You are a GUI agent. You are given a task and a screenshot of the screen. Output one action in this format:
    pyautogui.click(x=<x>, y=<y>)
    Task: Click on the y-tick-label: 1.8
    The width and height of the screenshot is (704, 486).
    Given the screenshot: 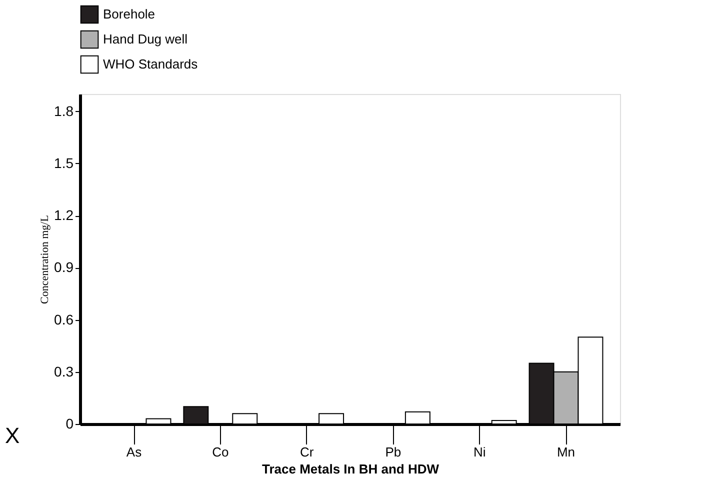 What is the action you would take?
    pyautogui.click(x=64, y=110)
    